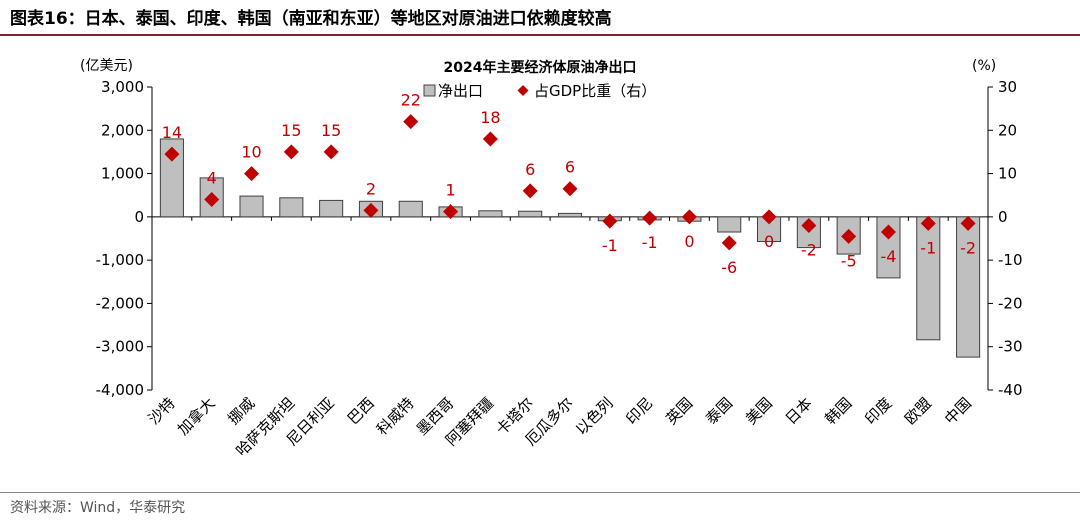 This screenshot has height=522, width=1080. I want to click on category-label: 泰国, so click(719, 411).